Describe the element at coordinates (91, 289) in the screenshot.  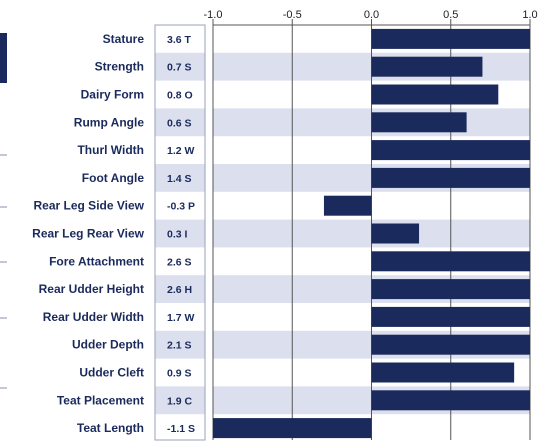
I see `category-label-9: Rear Udder Height` at that location.